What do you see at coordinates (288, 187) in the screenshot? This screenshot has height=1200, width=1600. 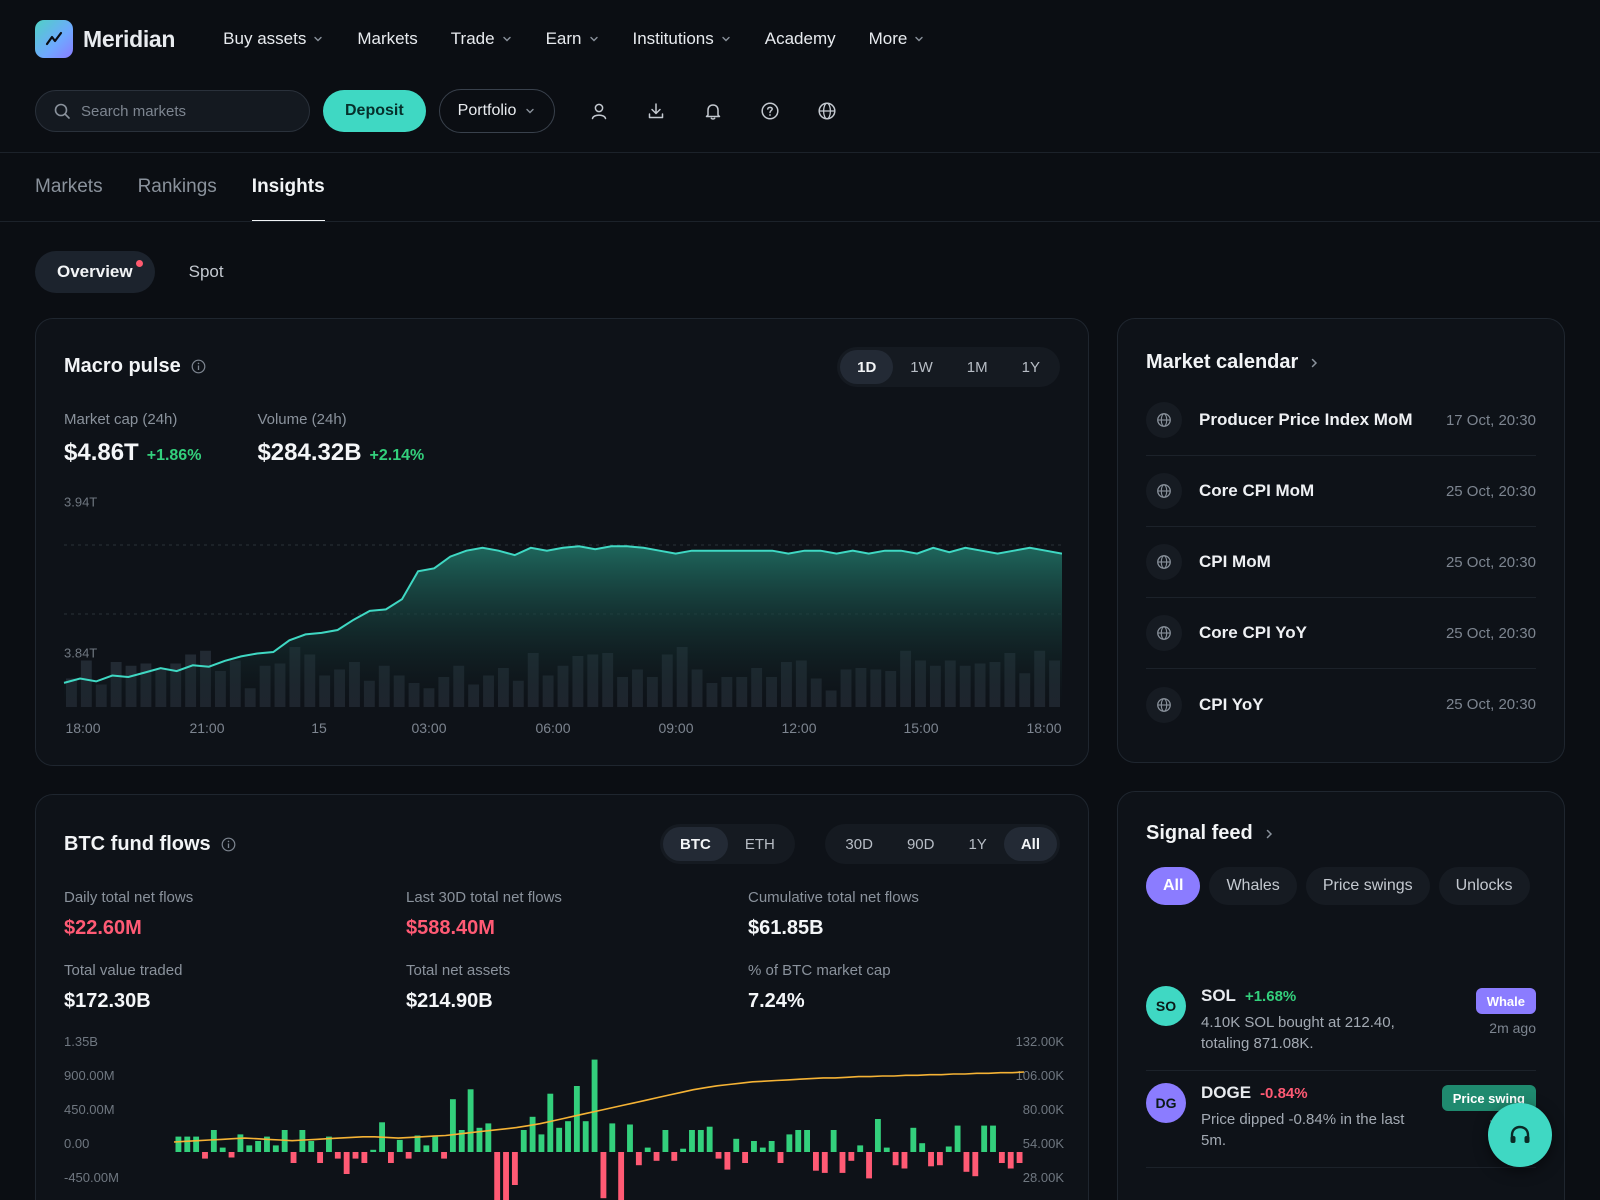 I see `tab-insights: Insights` at bounding box center [288, 187].